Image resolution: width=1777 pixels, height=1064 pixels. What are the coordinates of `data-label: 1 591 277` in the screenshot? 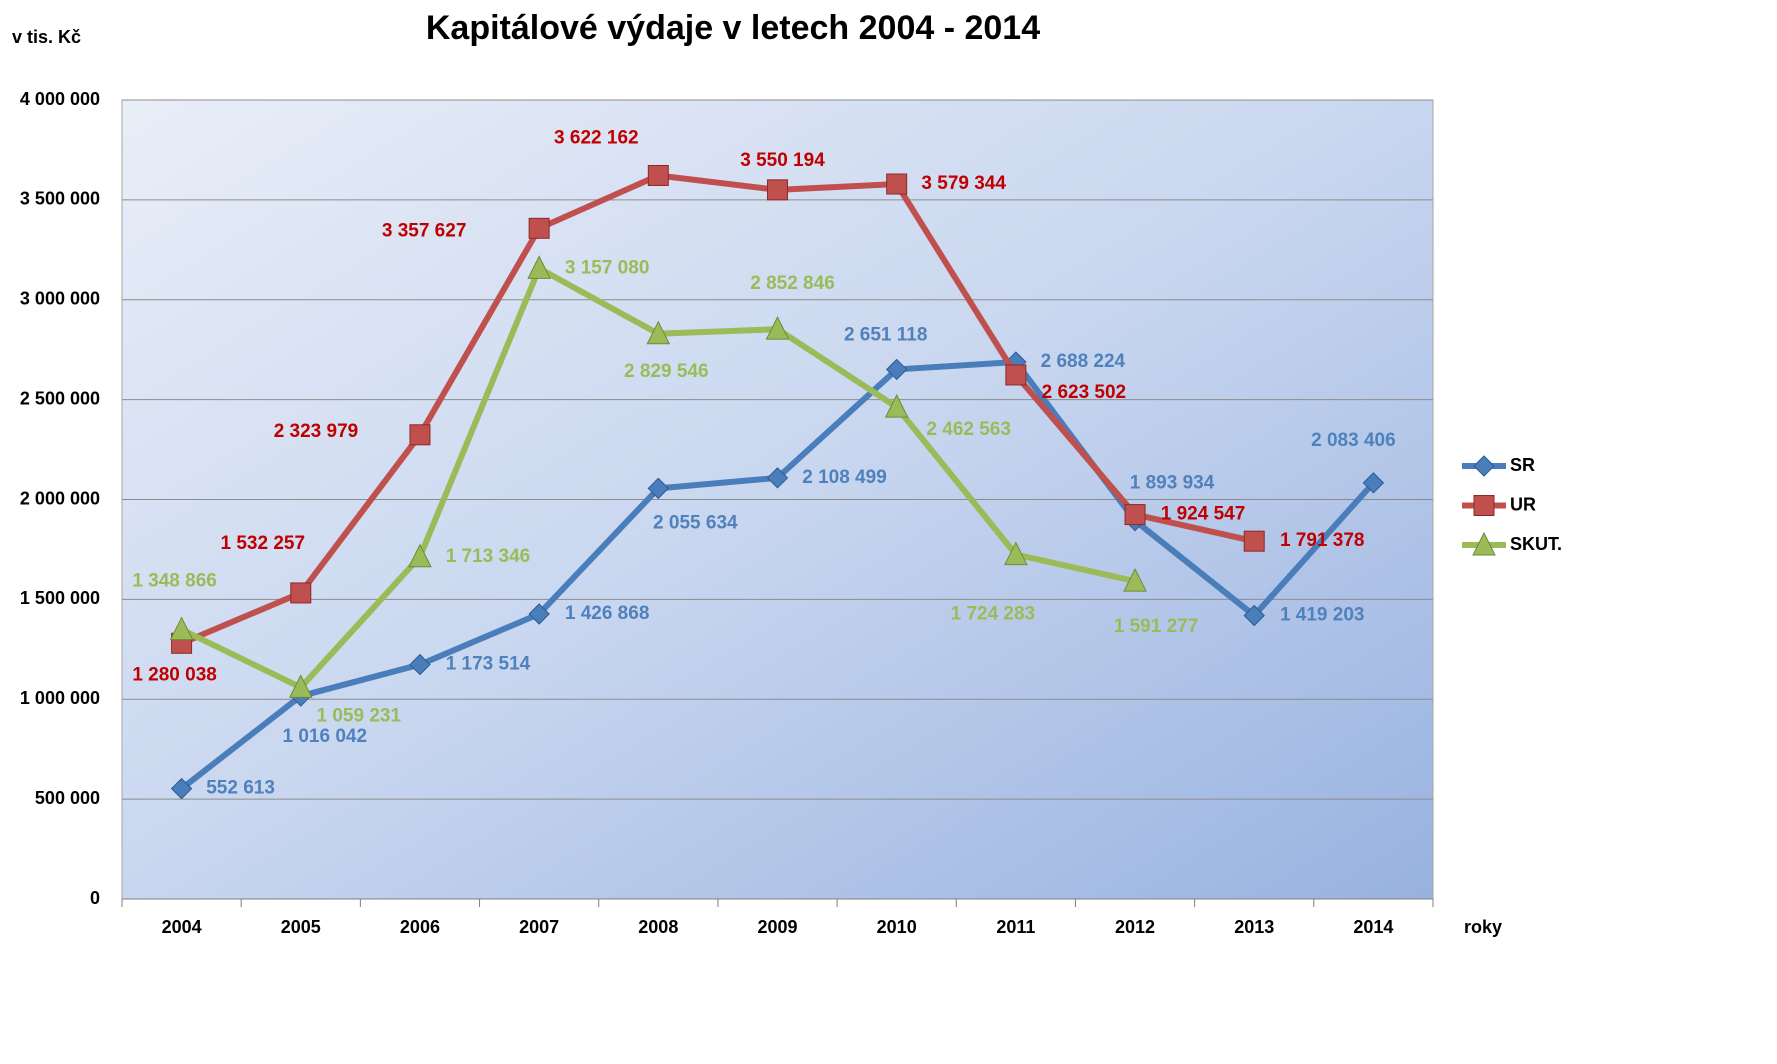 It's located at (1156, 626).